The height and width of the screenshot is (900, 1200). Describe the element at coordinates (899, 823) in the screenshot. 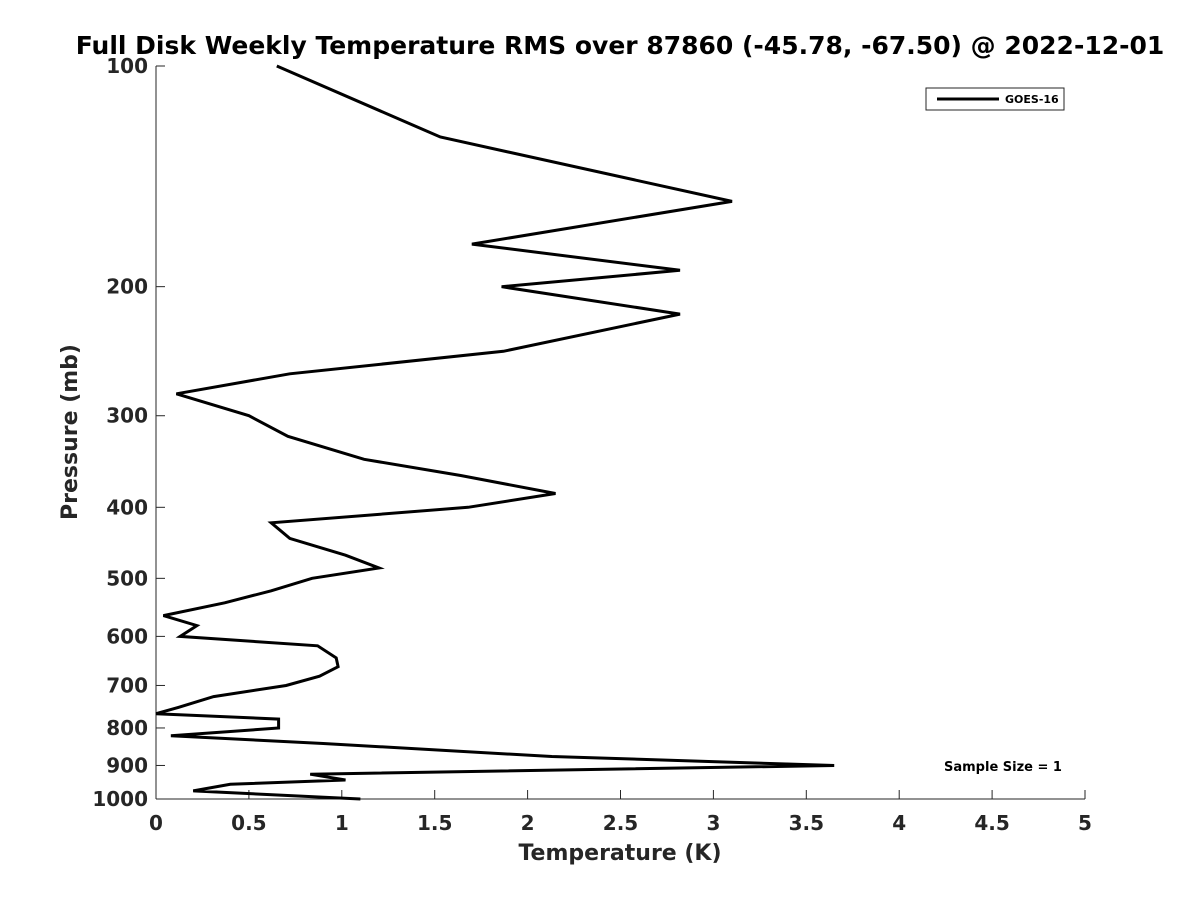

I see `x-tick-label: 4` at that location.